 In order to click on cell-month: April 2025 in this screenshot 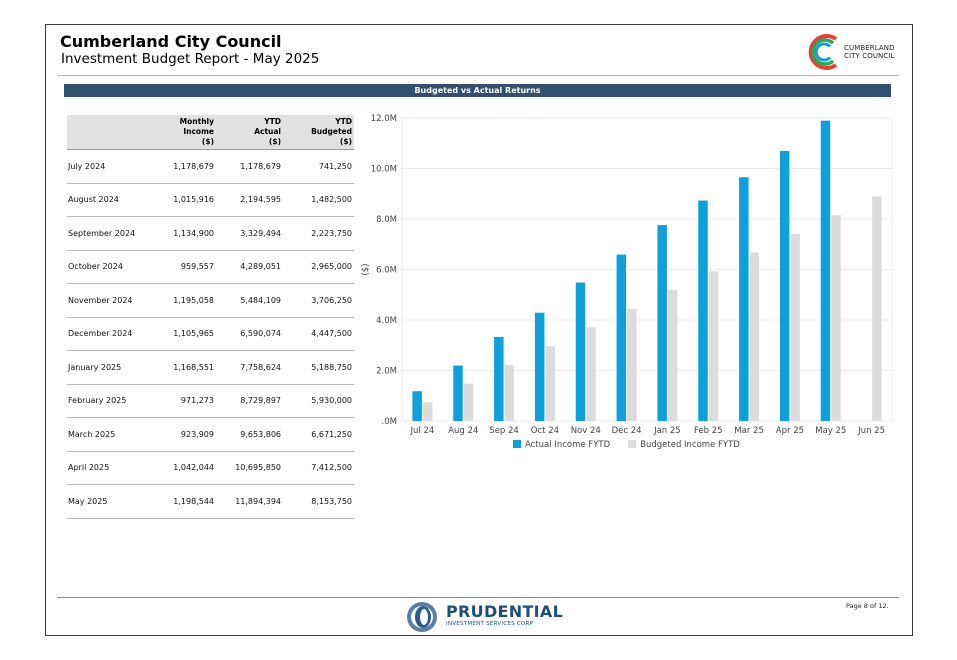, I will do `click(112, 468)`.